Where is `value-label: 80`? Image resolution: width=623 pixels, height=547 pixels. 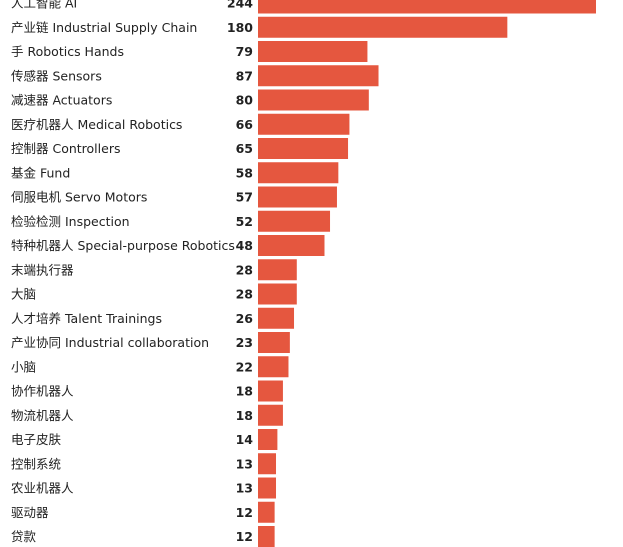
value-label: 80 is located at coordinates (245, 100).